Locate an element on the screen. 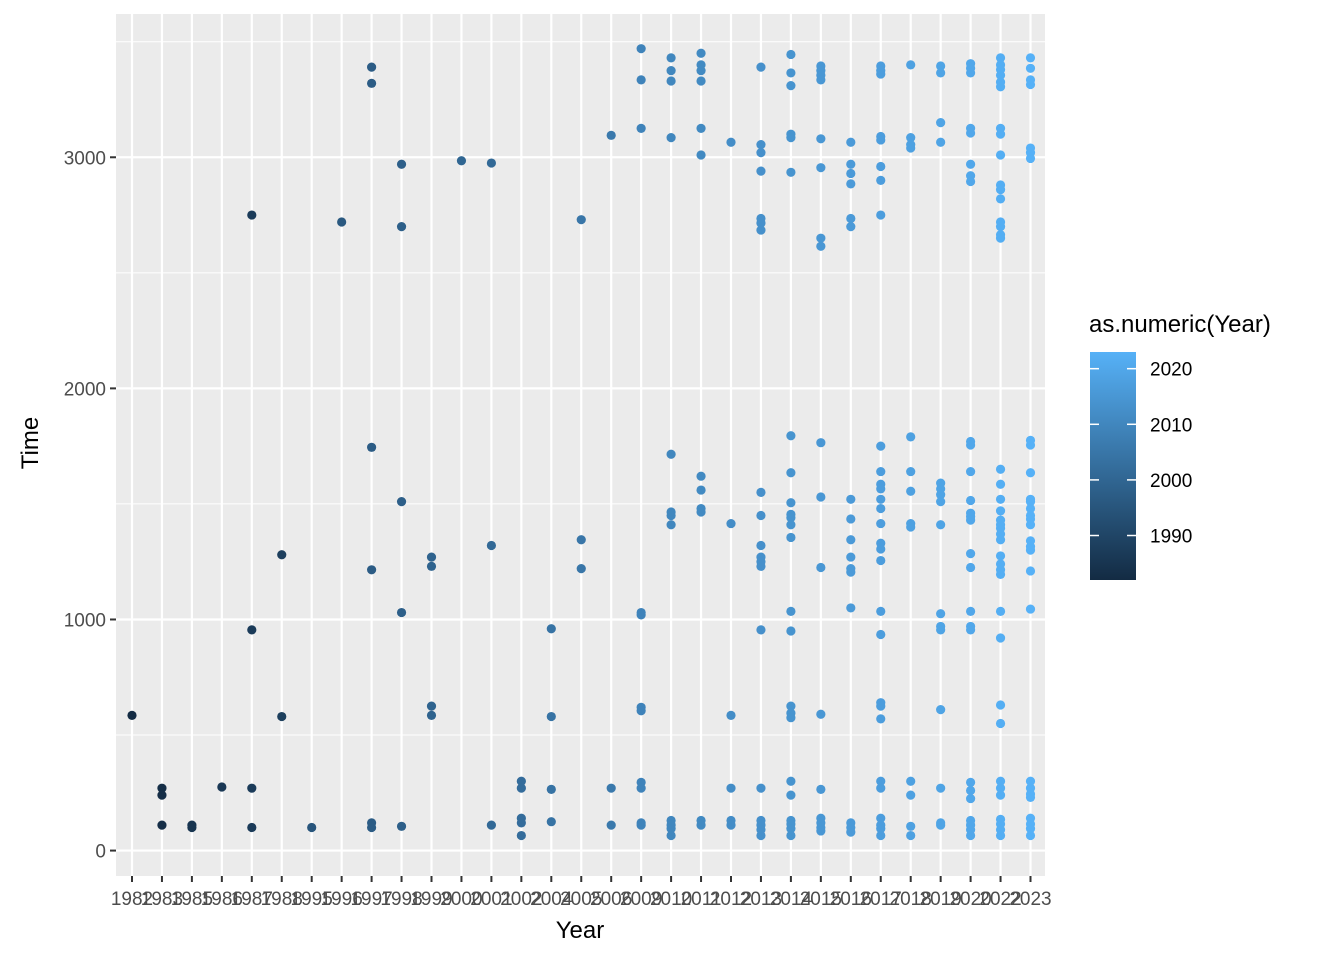  legend: as.numeric(Year) 1990 2000 2010 2020 is located at coordinates (1180, 445).